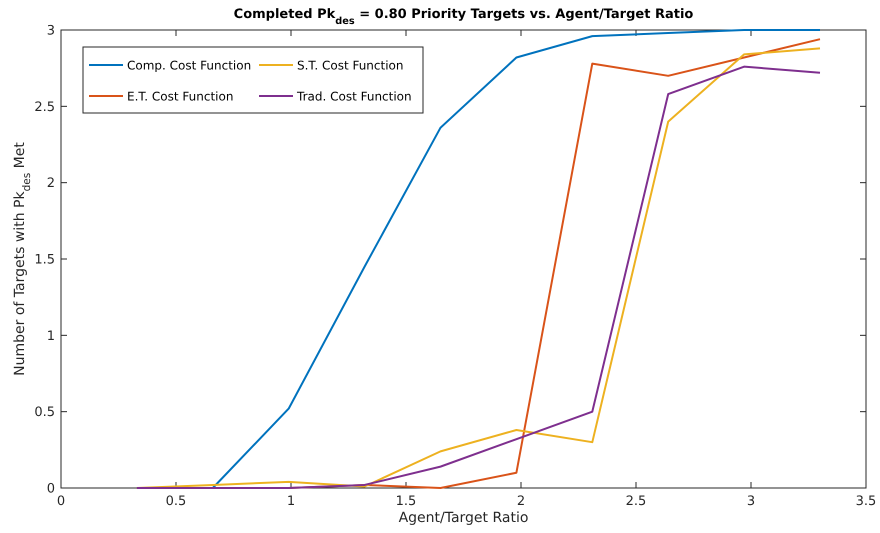  I want to click on x-tick-label: 3.5, so click(866, 501).